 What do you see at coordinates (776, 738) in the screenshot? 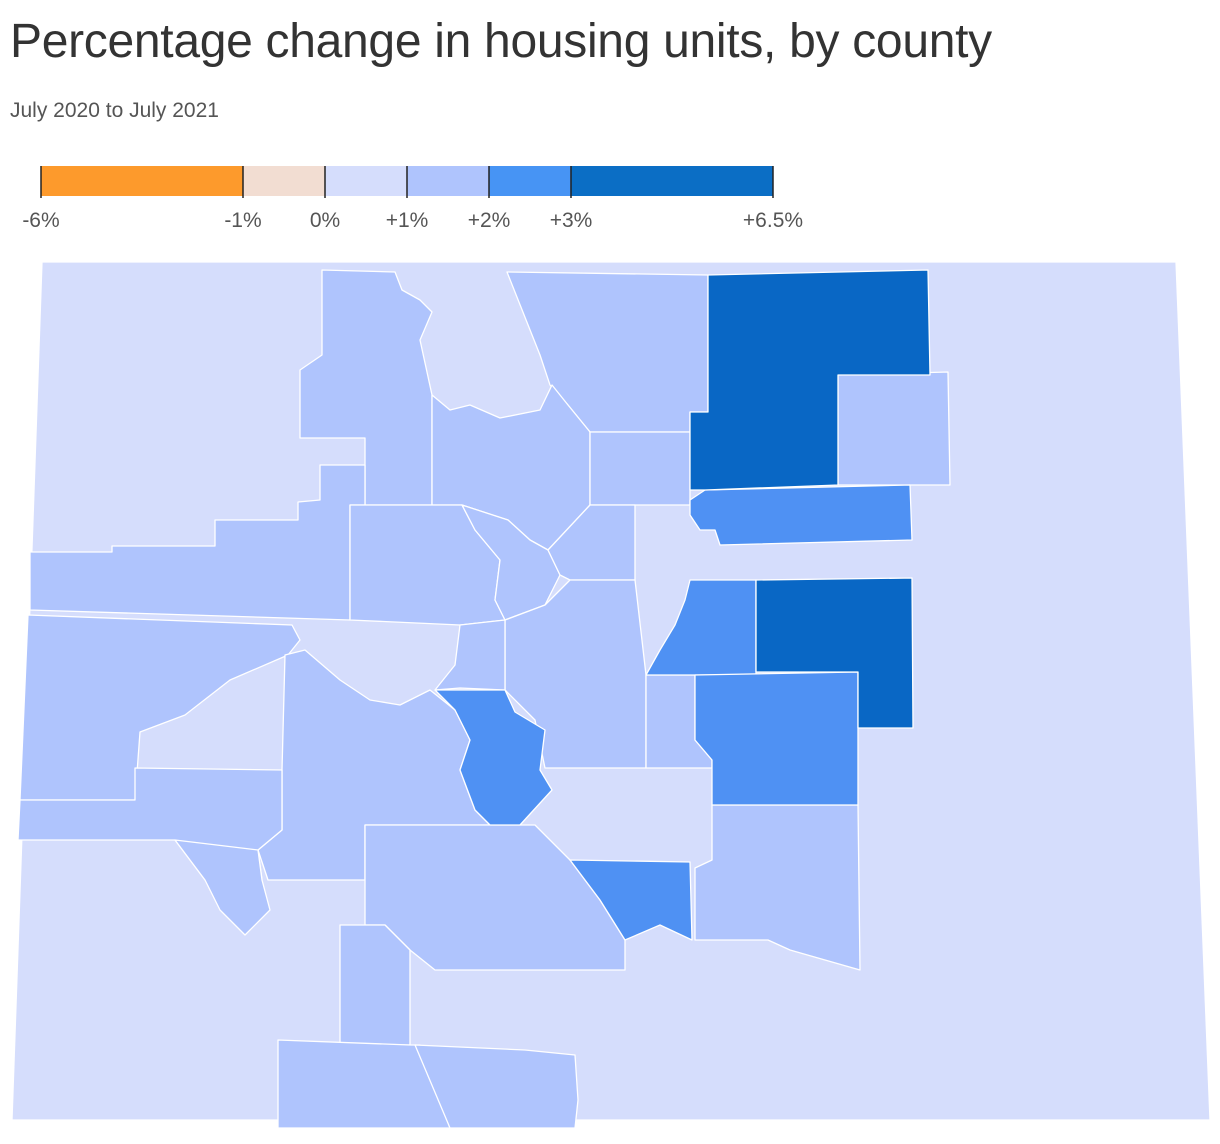
I see `county-el-paso` at bounding box center [776, 738].